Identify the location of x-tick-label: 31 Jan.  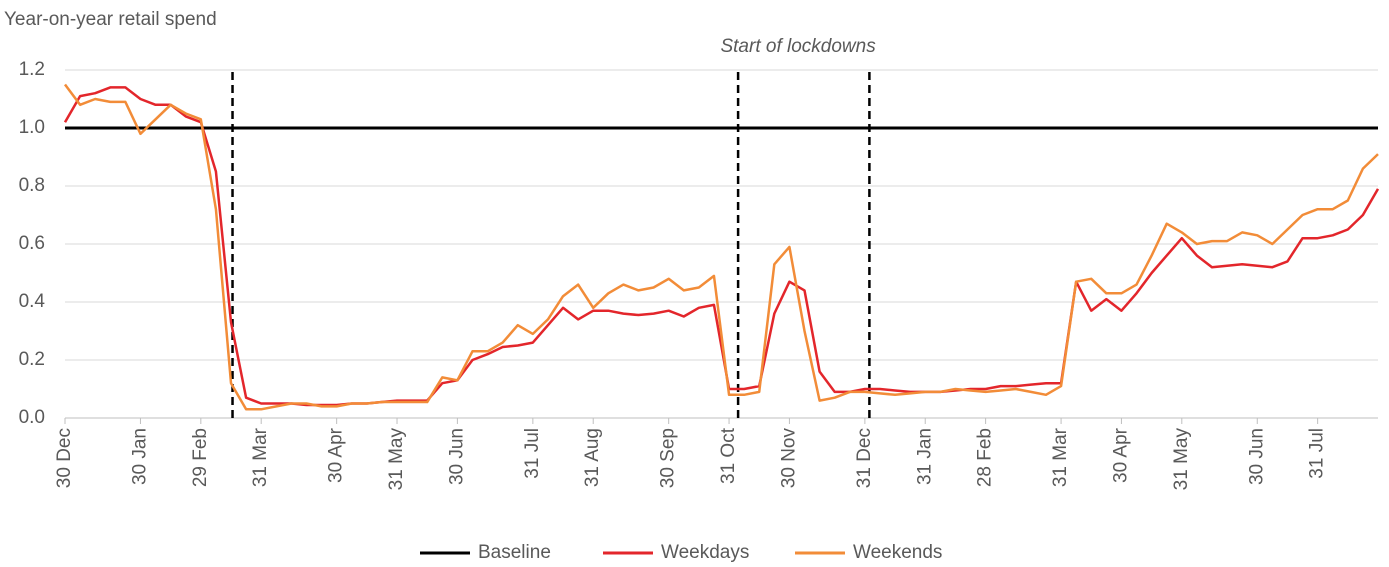
(924, 456).